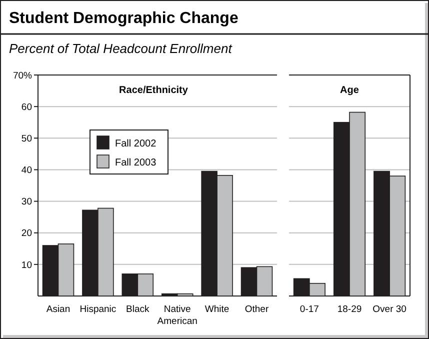  I want to click on y-tick-label: 40, so click(26, 170).